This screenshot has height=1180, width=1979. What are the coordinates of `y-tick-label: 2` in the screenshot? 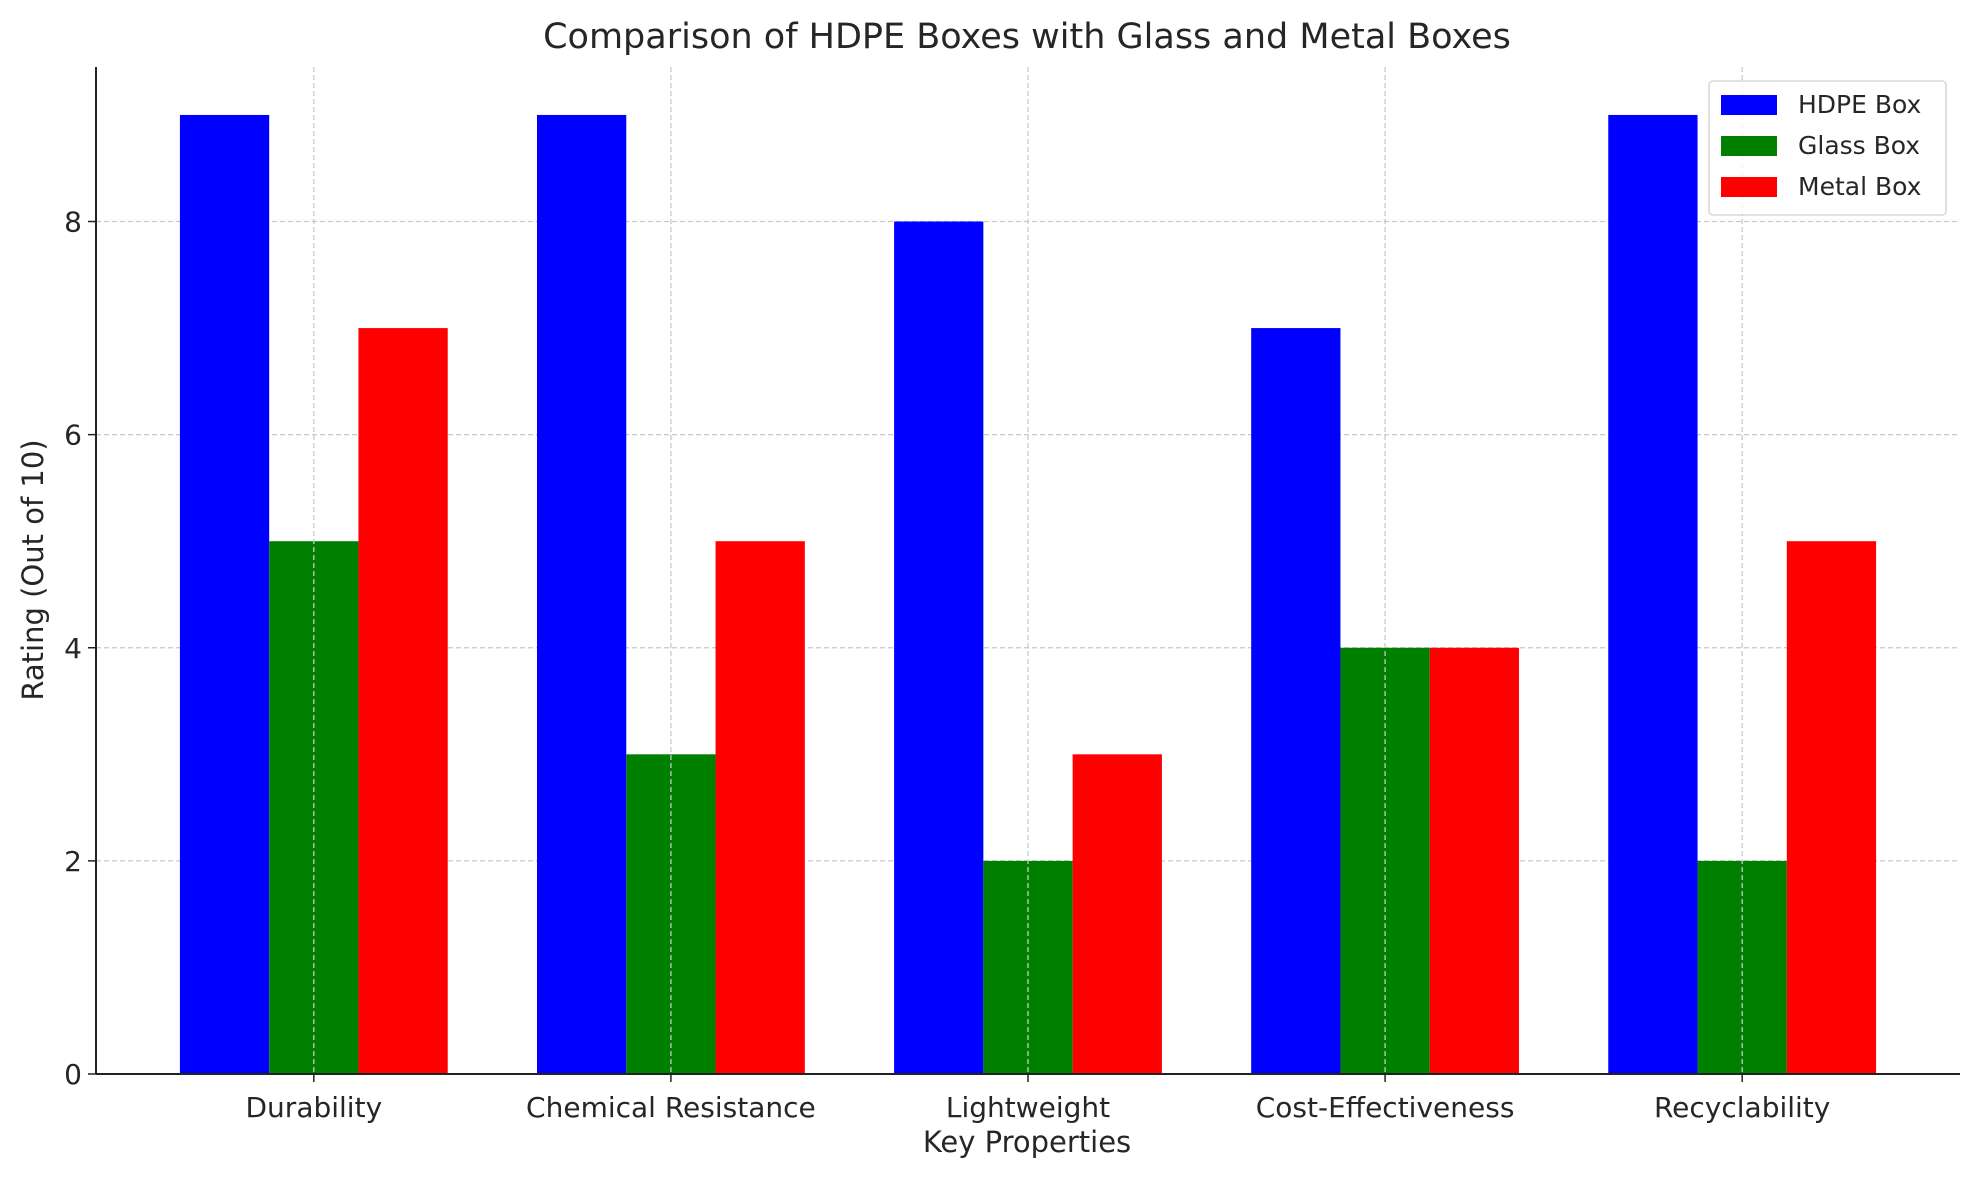 It's located at (73, 861).